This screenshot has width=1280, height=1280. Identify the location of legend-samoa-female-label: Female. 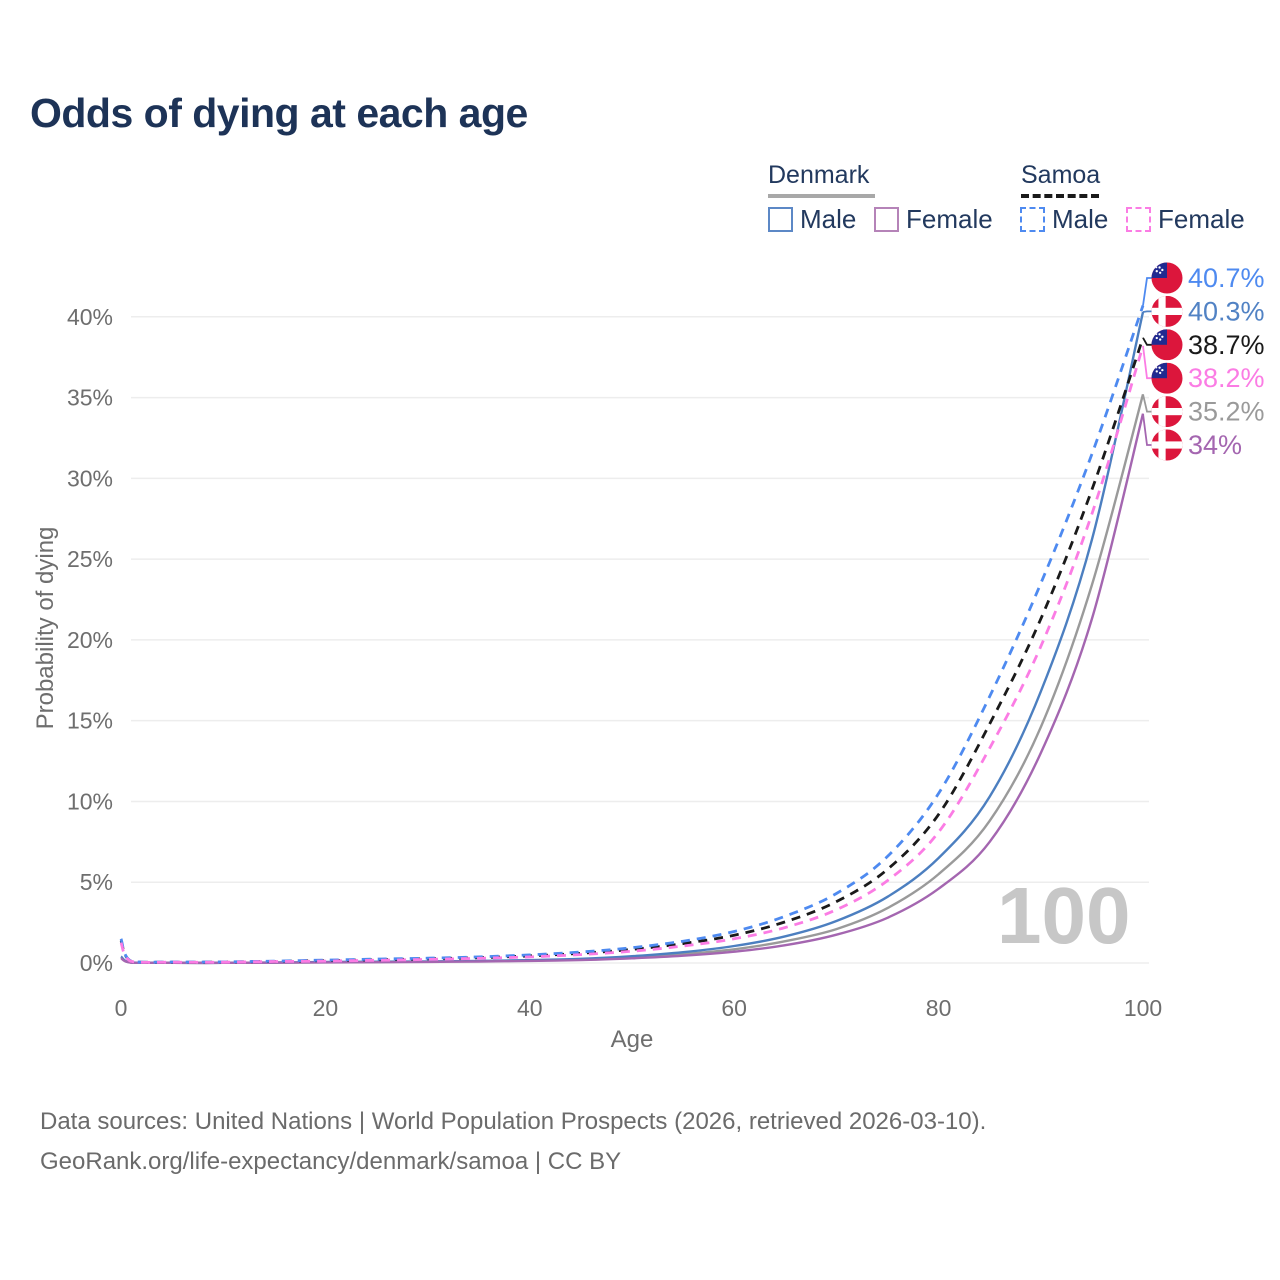
(1201, 218).